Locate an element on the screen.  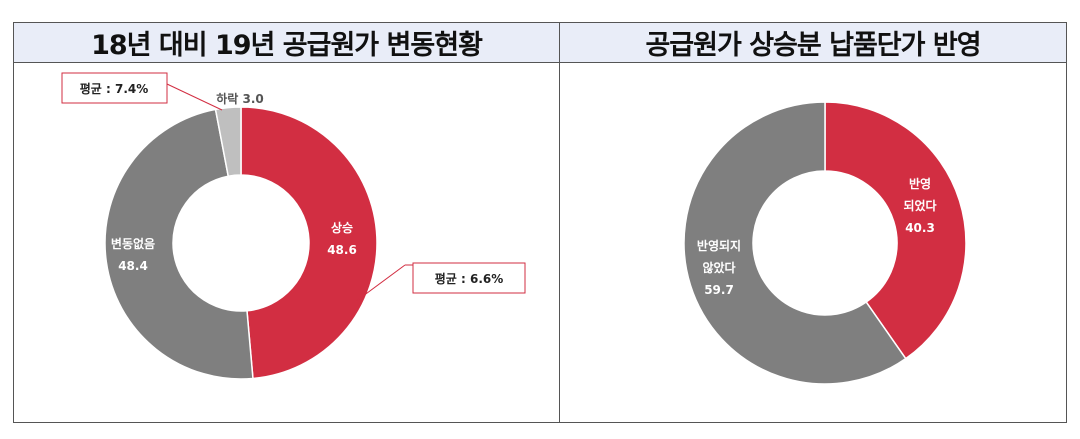
slice-label: 않았다 is located at coordinates (718, 267).